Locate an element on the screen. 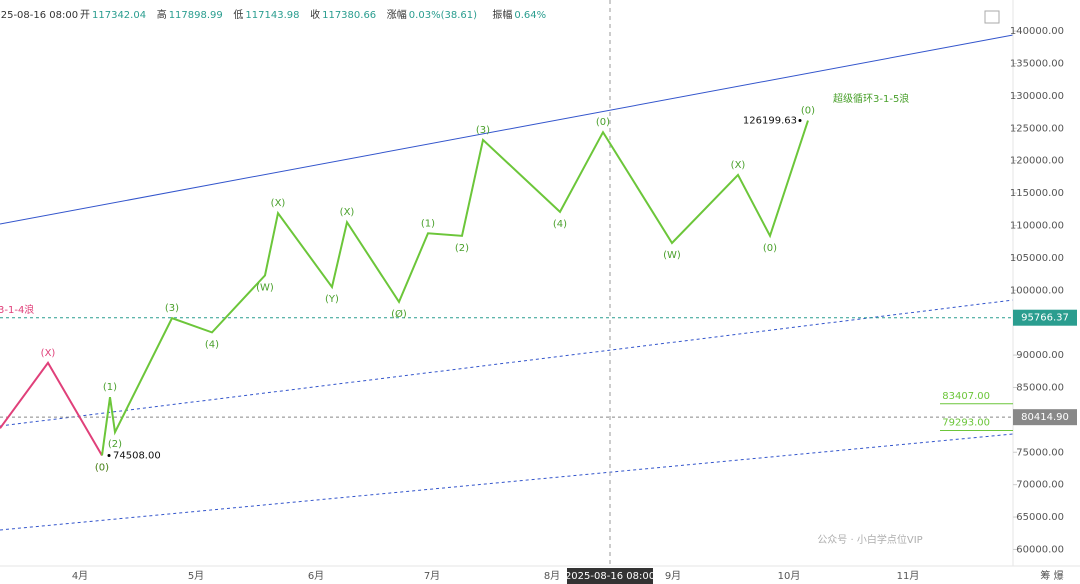 The image size is (1080, 584). header-time: 2025-08-16 08:00 is located at coordinates (39, 15).